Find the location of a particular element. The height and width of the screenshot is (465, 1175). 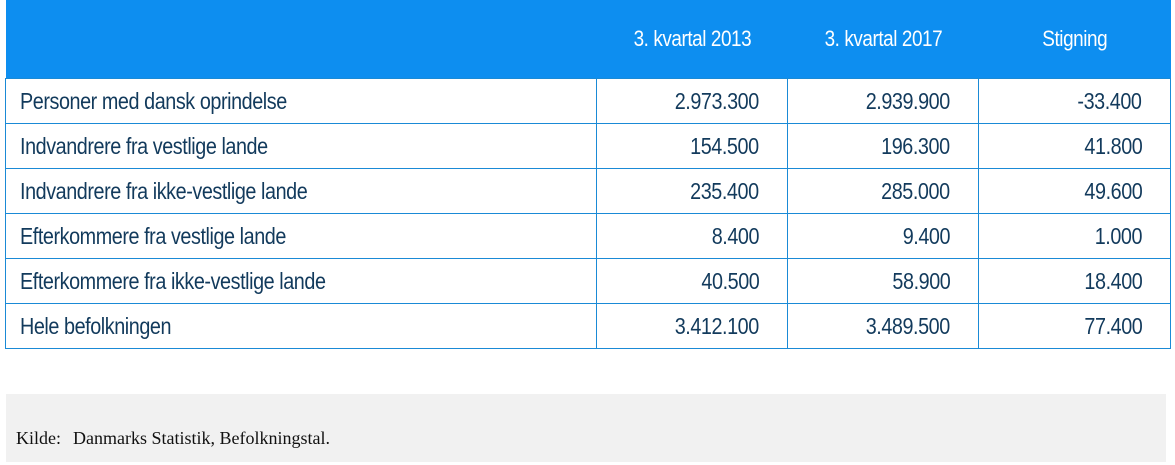

row-label: Efterkommere fra vestlige lande is located at coordinates (301, 236).